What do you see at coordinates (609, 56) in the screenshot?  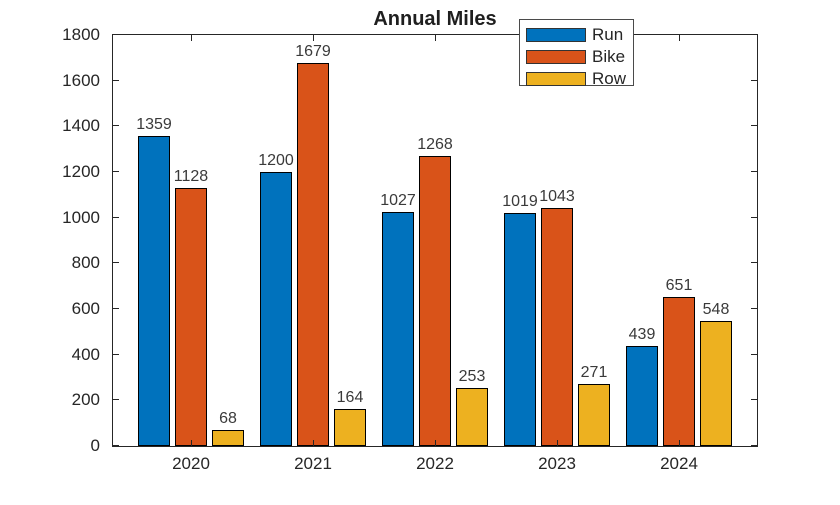 I see `legend-label: Bike` at bounding box center [609, 56].